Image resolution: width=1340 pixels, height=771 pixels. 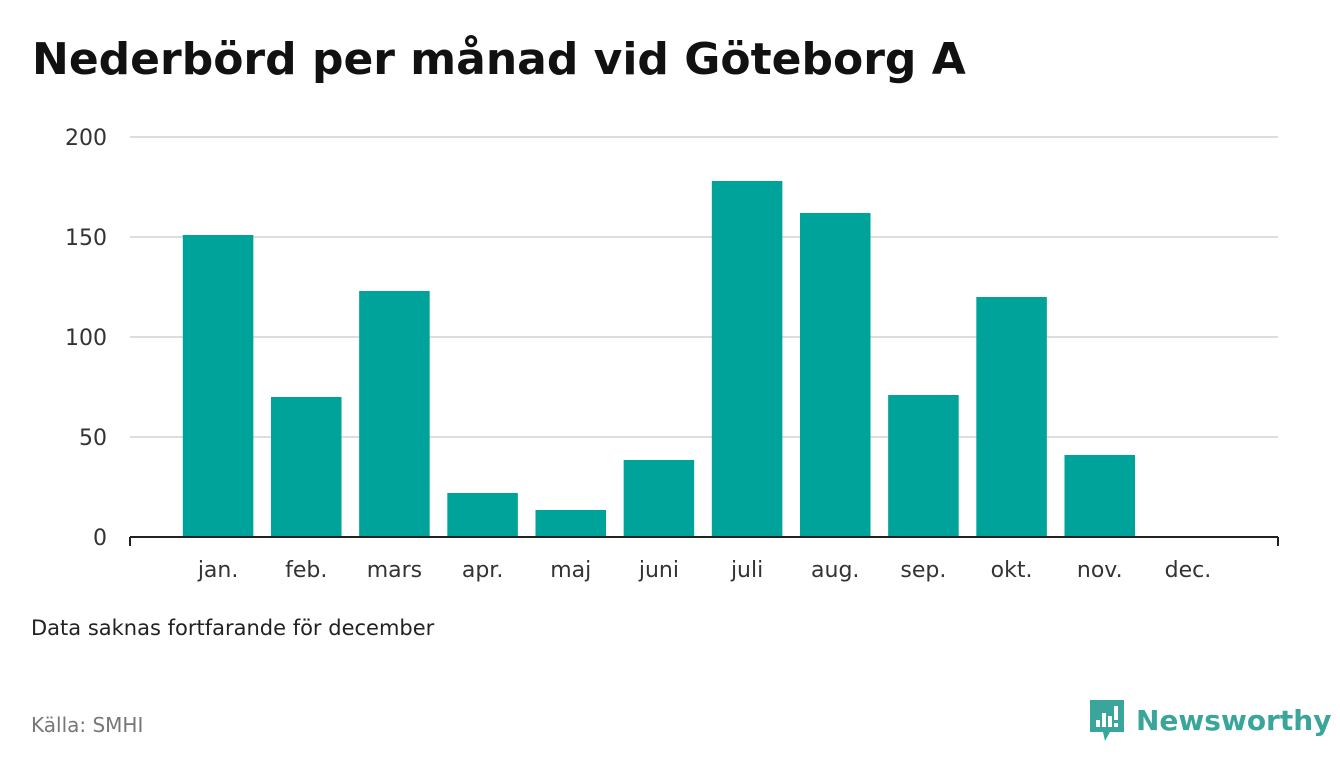 What do you see at coordinates (394, 414) in the screenshot?
I see `bar-mars` at bounding box center [394, 414].